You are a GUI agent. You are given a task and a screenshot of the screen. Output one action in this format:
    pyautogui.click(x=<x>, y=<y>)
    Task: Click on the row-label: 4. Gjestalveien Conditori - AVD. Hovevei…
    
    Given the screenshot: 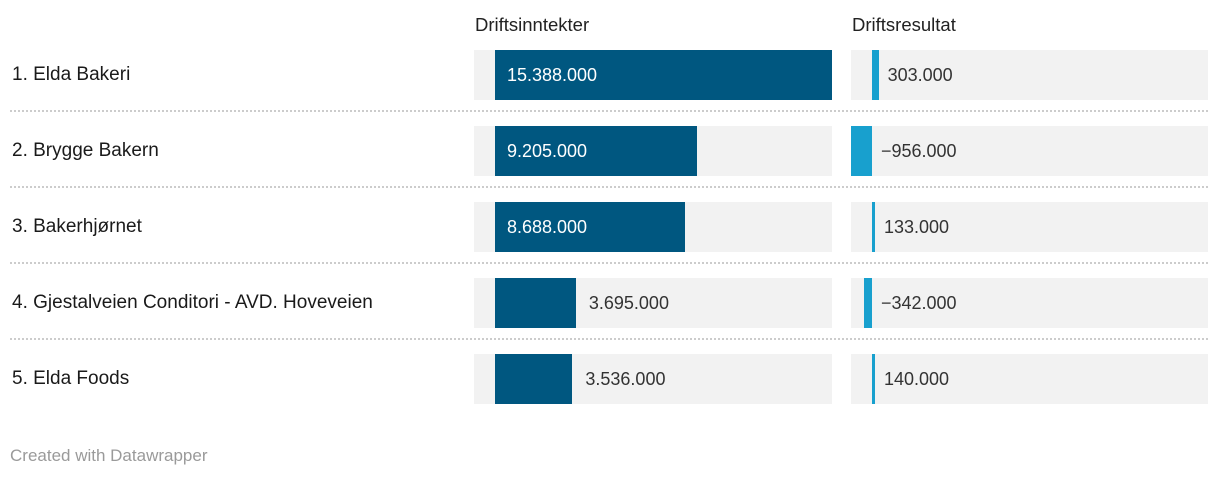 What is the action you would take?
    pyautogui.click(x=192, y=302)
    